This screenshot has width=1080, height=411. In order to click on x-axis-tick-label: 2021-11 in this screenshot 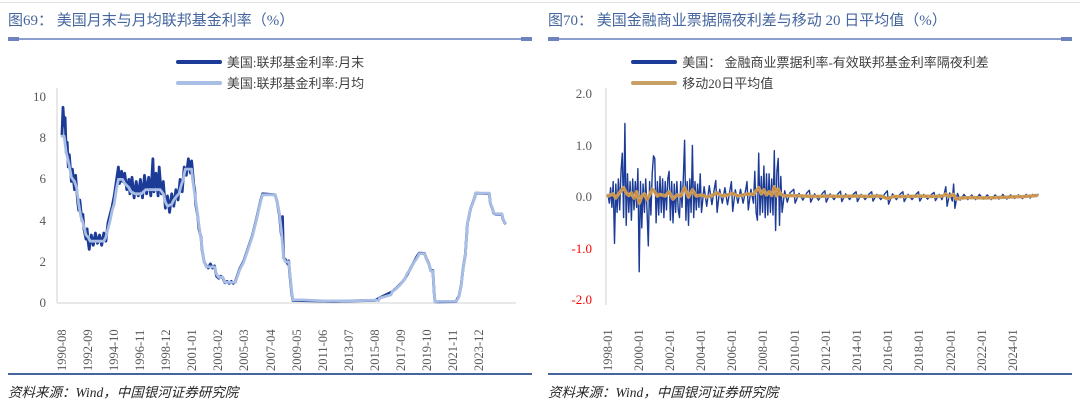, I will do `click(453, 350)`.